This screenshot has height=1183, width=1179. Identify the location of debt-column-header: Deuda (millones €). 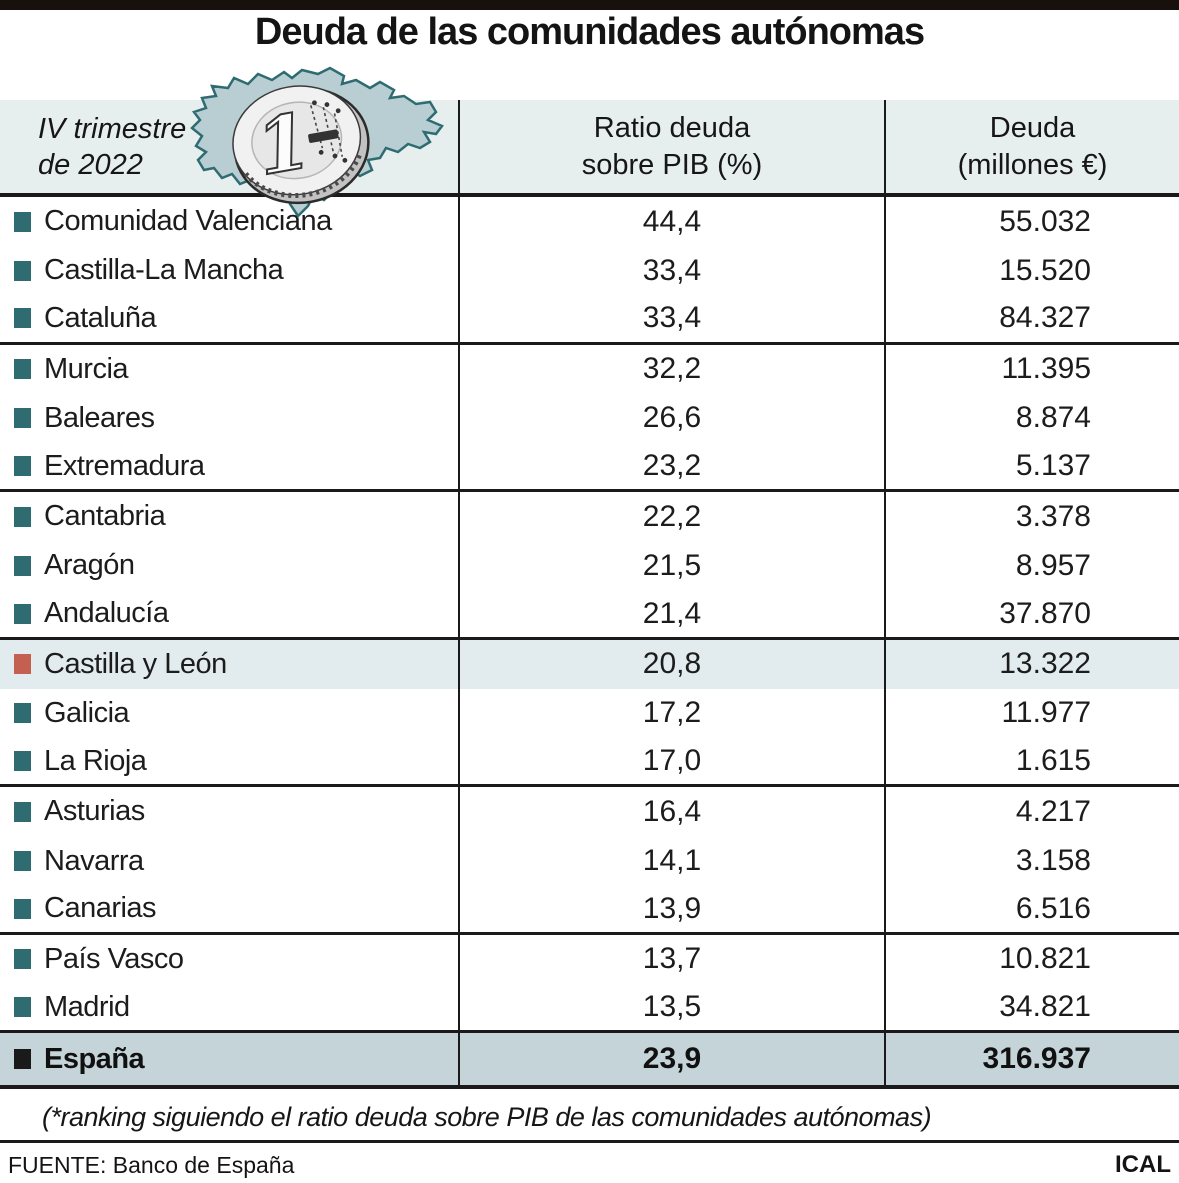
(1033, 147).